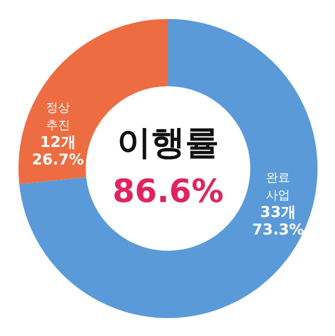 The width and height of the screenshot is (335, 336). I want to click on text: 86.6%, so click(168, 191).